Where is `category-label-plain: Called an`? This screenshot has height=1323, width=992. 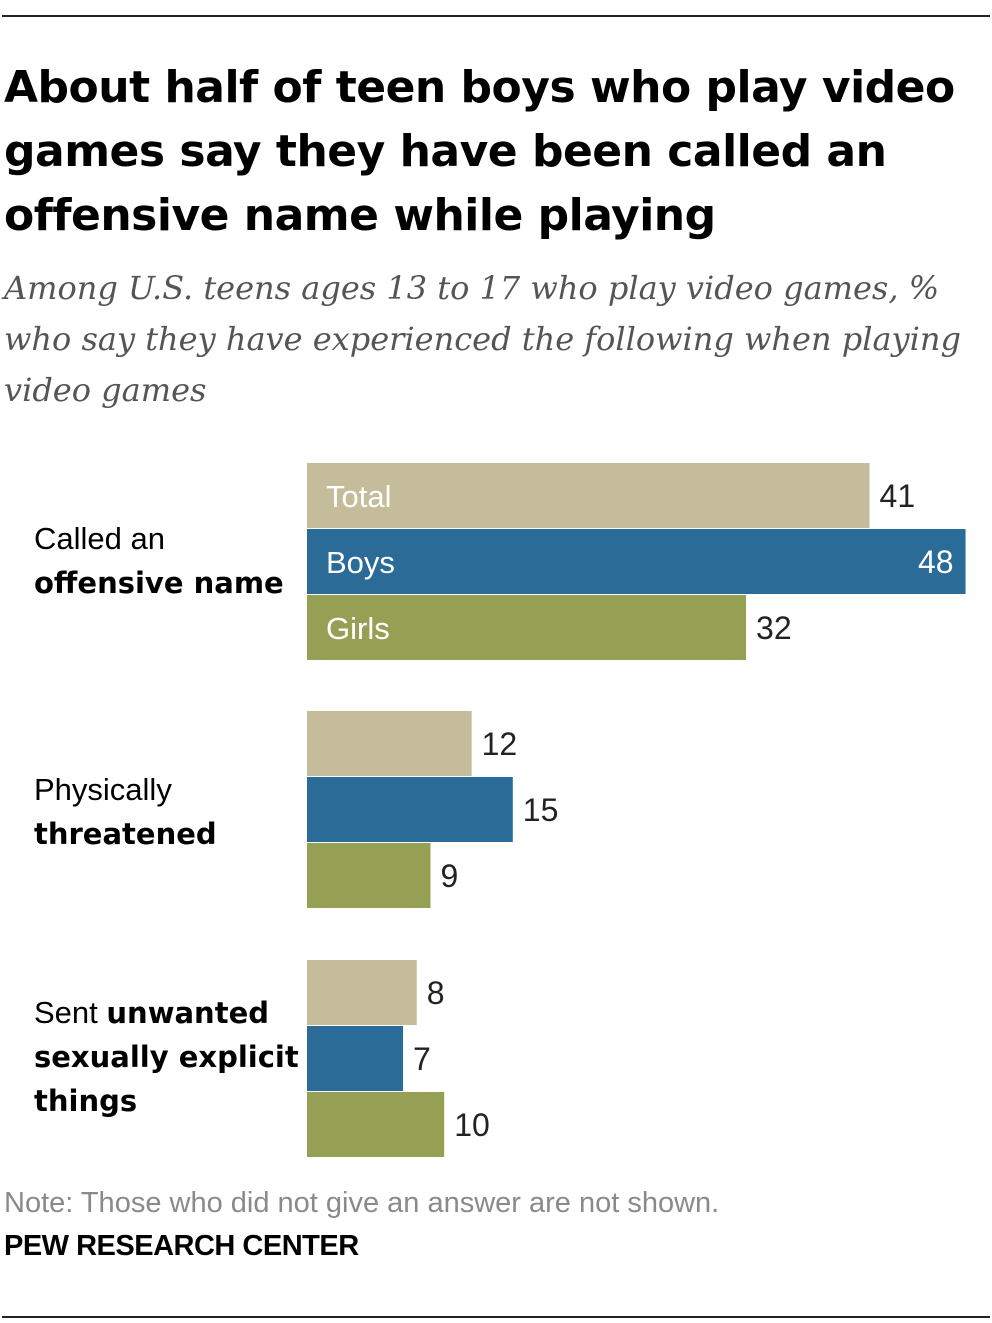 category-label-plain: Called an is located at coordinates (99, 538).